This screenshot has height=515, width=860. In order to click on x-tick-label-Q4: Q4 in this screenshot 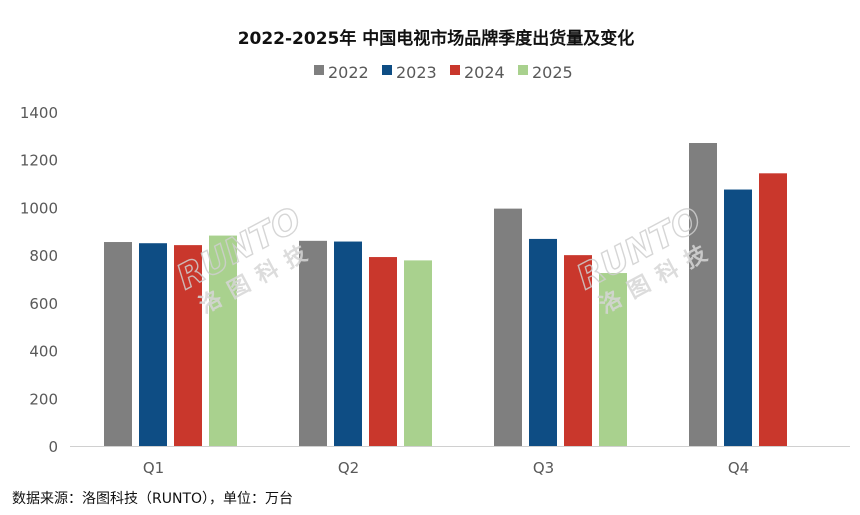, I will do `click(738, 468)`.